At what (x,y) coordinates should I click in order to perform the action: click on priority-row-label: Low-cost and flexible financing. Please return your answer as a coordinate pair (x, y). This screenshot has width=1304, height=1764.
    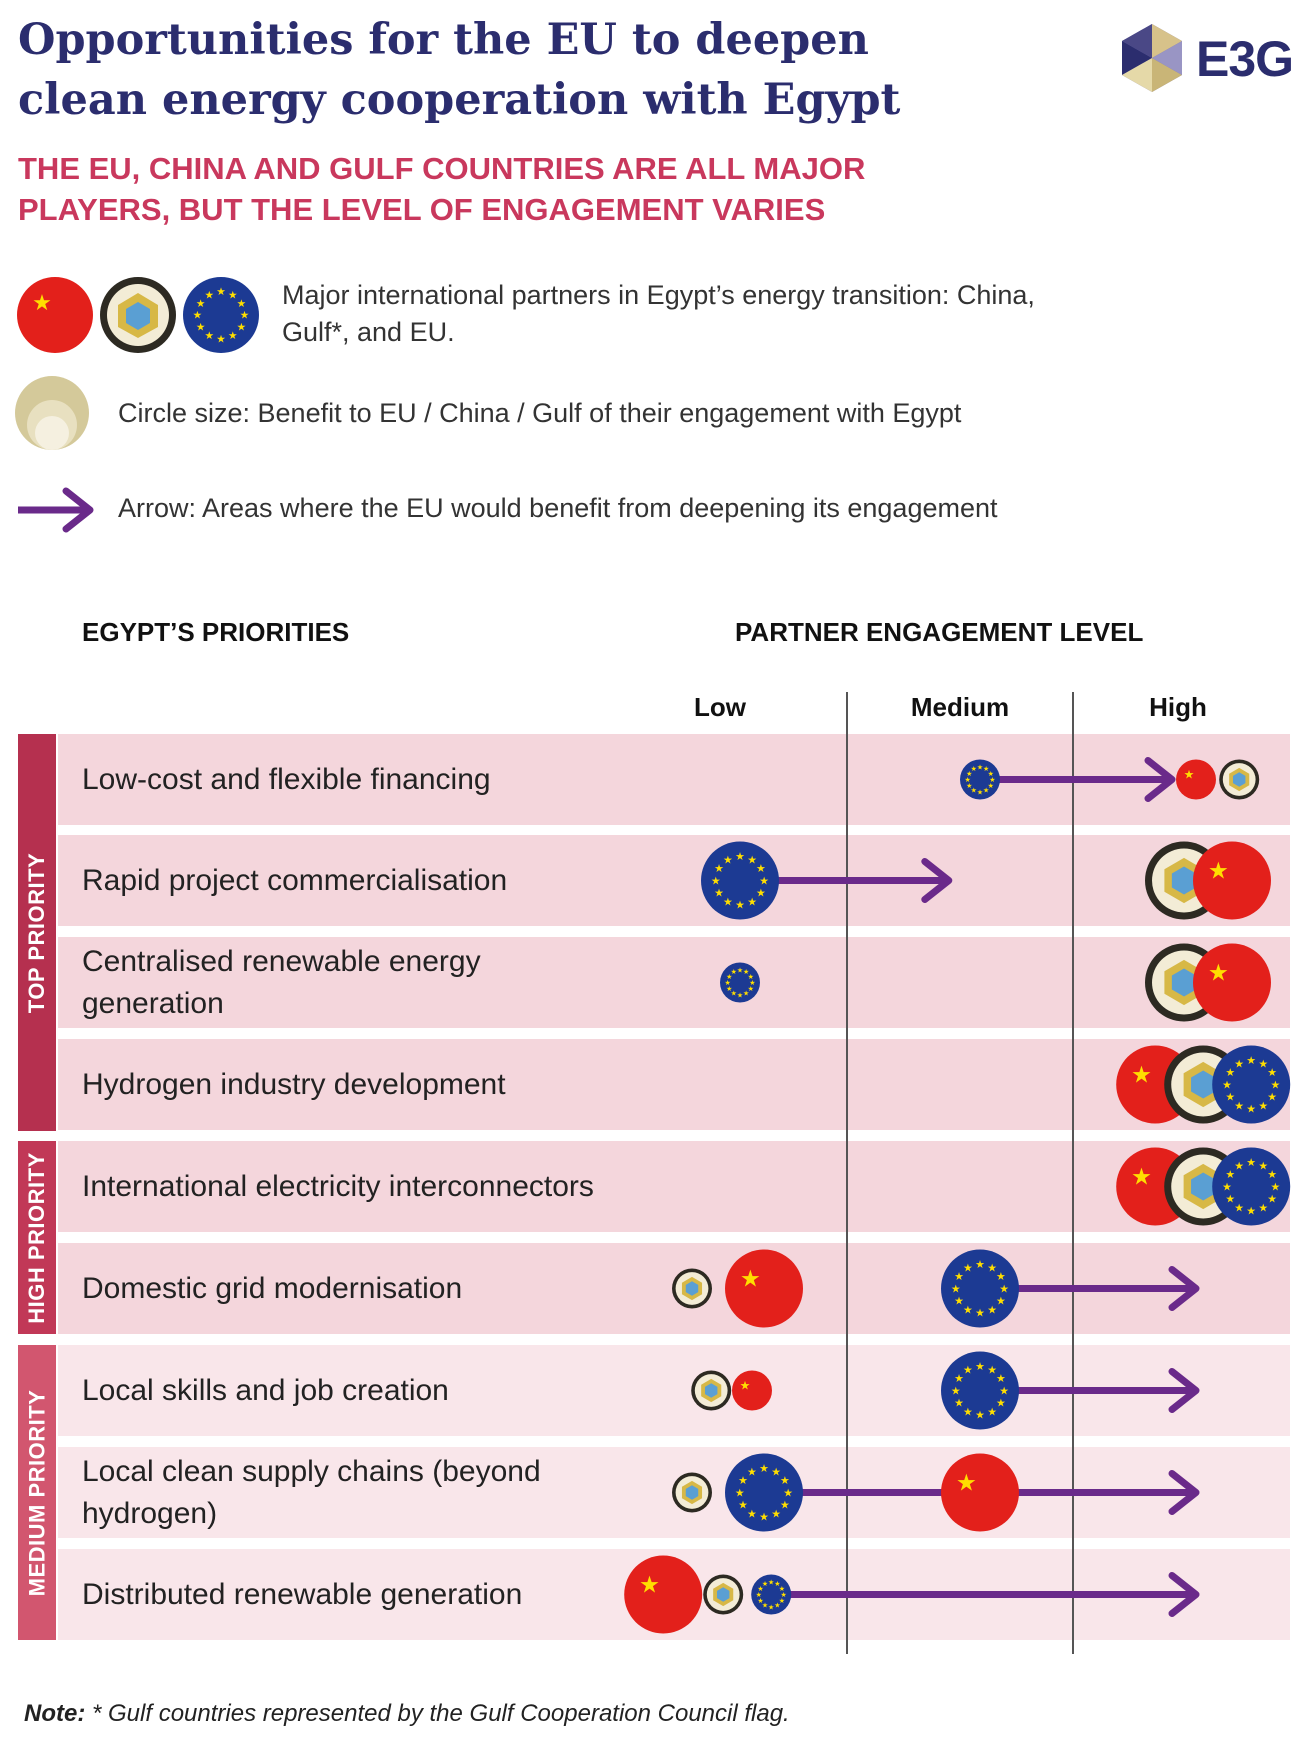
    Looking at the image, I should click on (286, 779).